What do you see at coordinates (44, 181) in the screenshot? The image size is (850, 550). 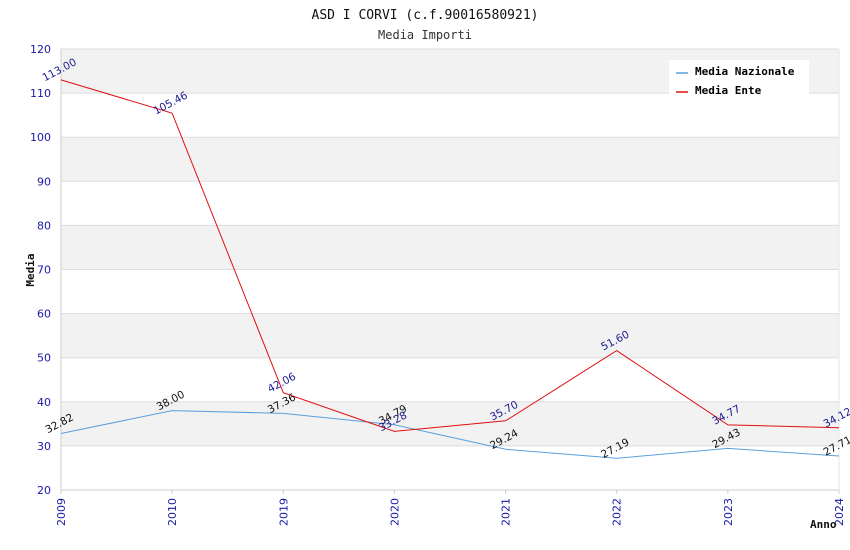 I see `y-tick-label: 90` at bounding box center [44, 181].